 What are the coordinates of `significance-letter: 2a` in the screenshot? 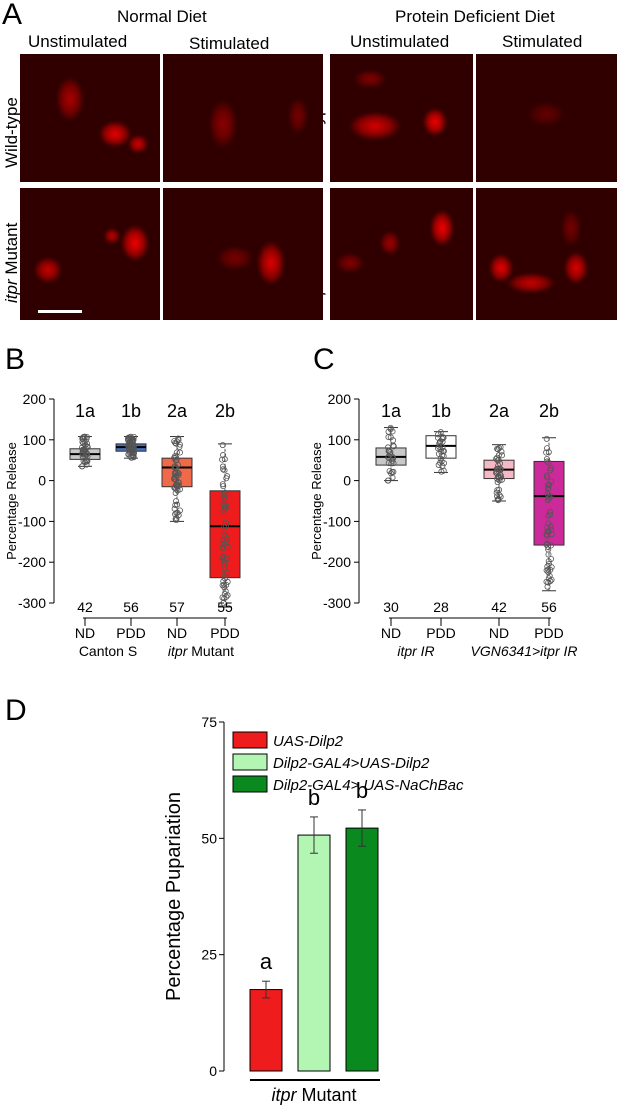 It's located at (499, 411).